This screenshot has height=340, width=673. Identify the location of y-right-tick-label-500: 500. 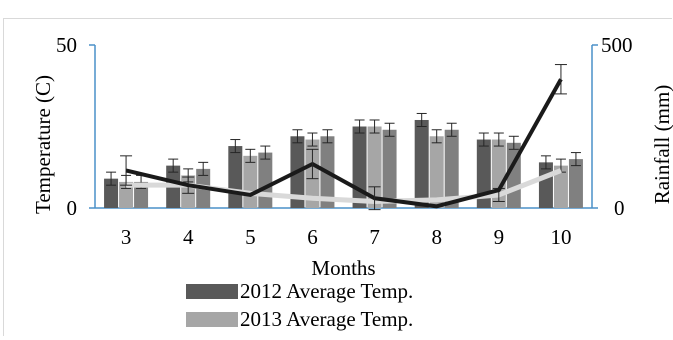
(617, 45).